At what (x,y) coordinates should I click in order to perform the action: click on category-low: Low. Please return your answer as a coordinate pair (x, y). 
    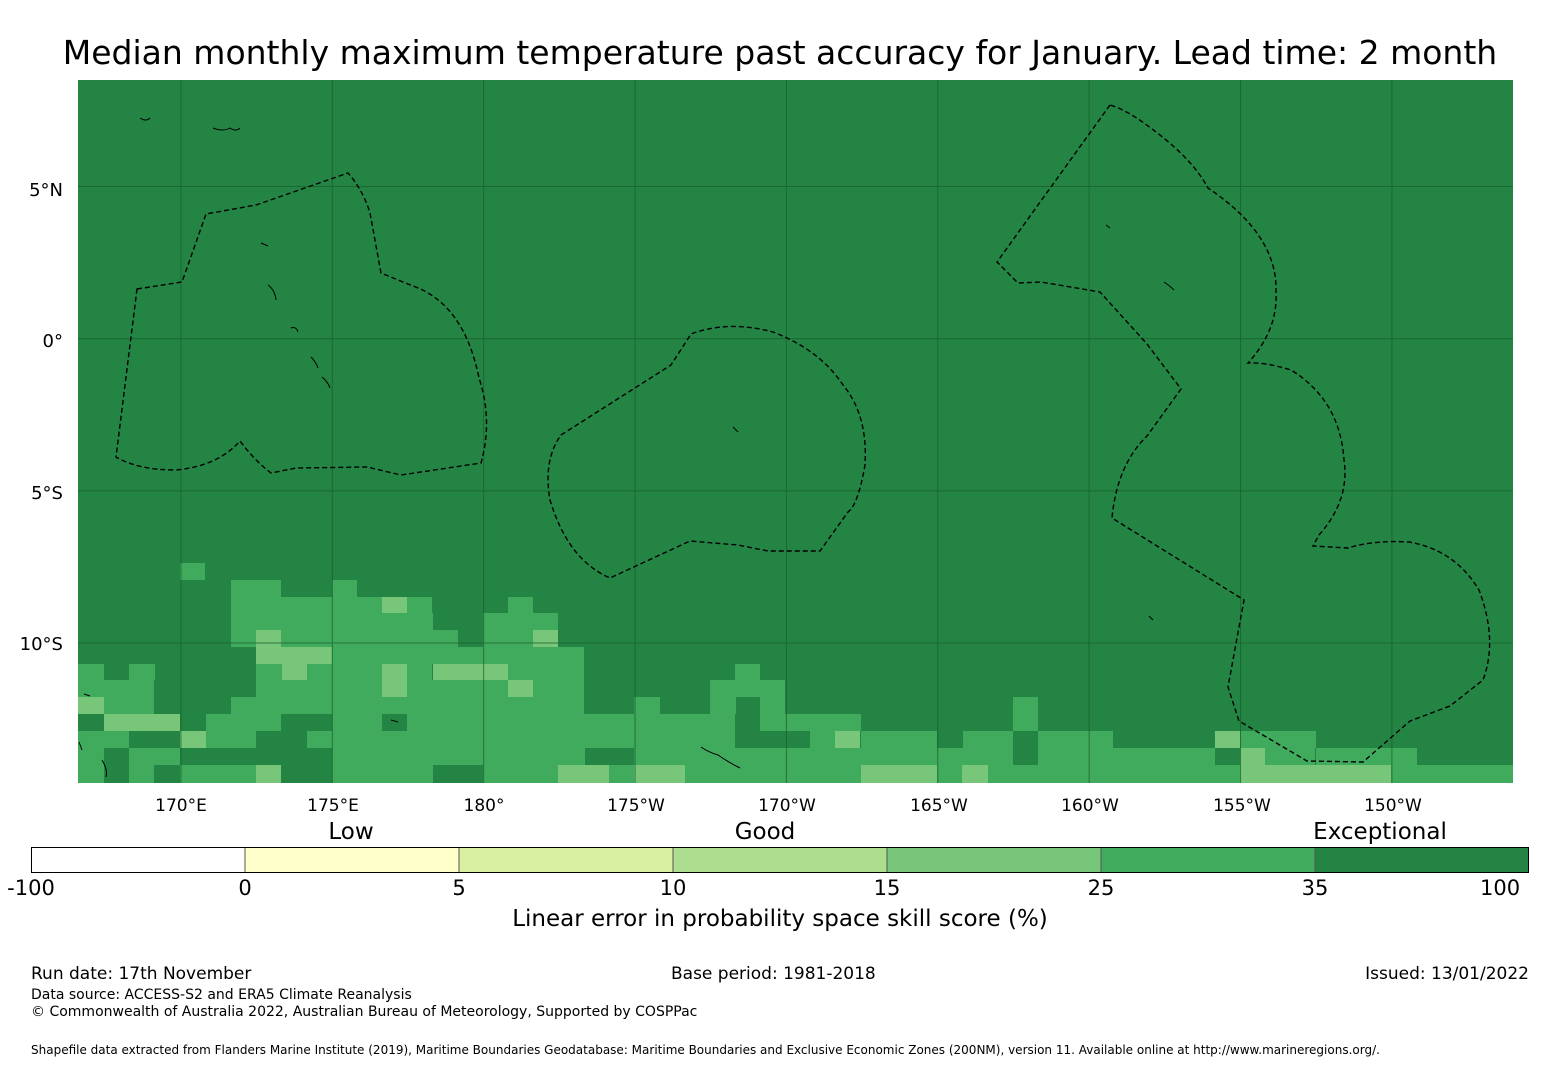
    Looking at the image, I should click on (351, 832).